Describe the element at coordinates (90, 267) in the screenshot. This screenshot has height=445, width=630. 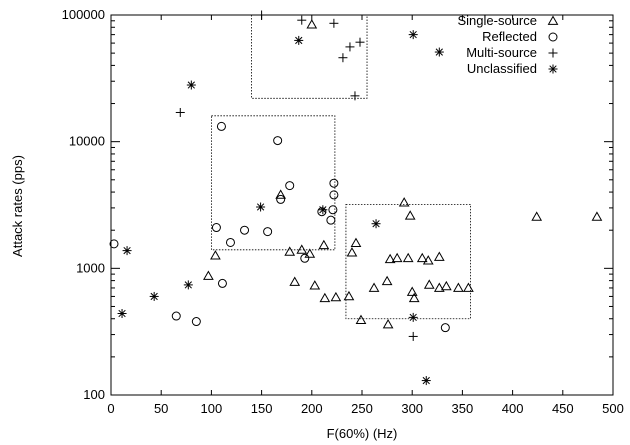
I see `y-tick-label: 1000` at that location.